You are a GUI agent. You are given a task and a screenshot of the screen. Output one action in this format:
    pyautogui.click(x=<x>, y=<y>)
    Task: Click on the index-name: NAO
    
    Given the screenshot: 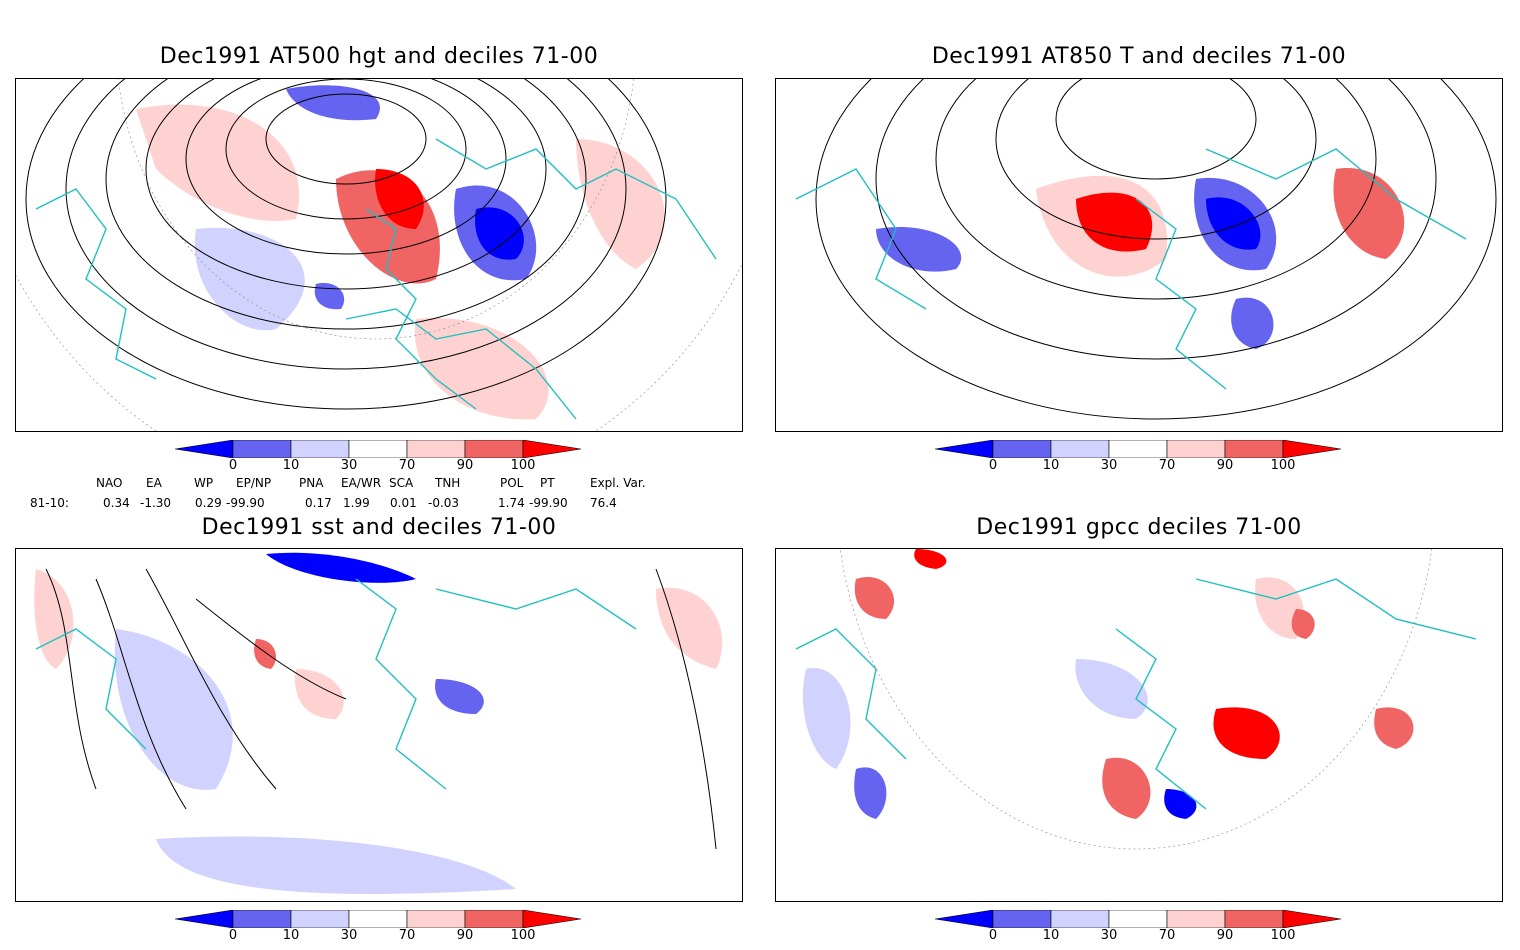 What is the action you would take?
    pyautogui.click(x=109, y=483)
    